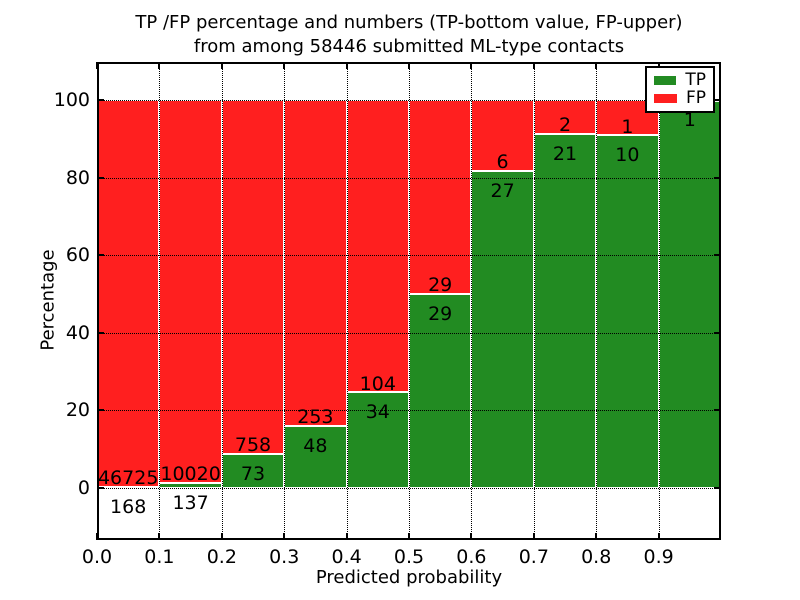  Describe the element at coordinates (409, 557) in the screenshot. I see `x-tick-label: 0.5` at that location.